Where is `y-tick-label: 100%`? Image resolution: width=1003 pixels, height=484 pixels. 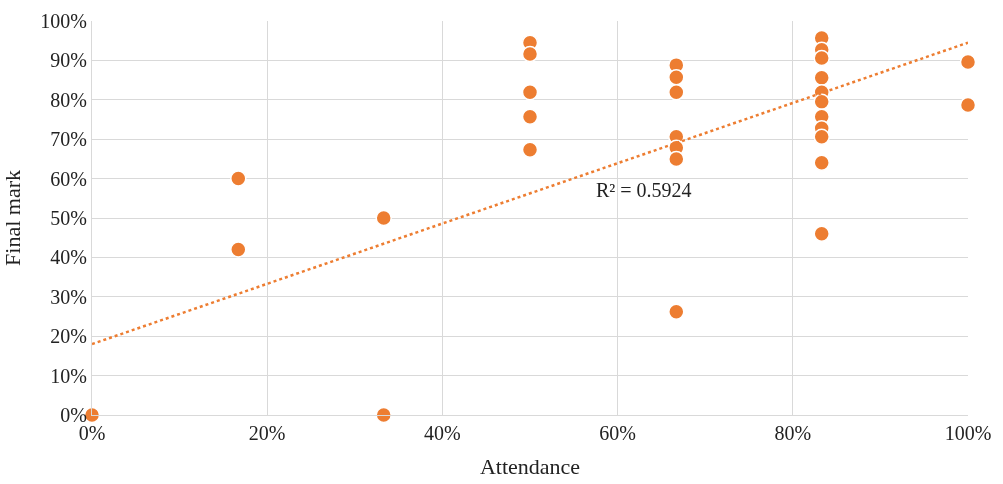 y-tick-label: 100% is located at coordinates (63, 21).